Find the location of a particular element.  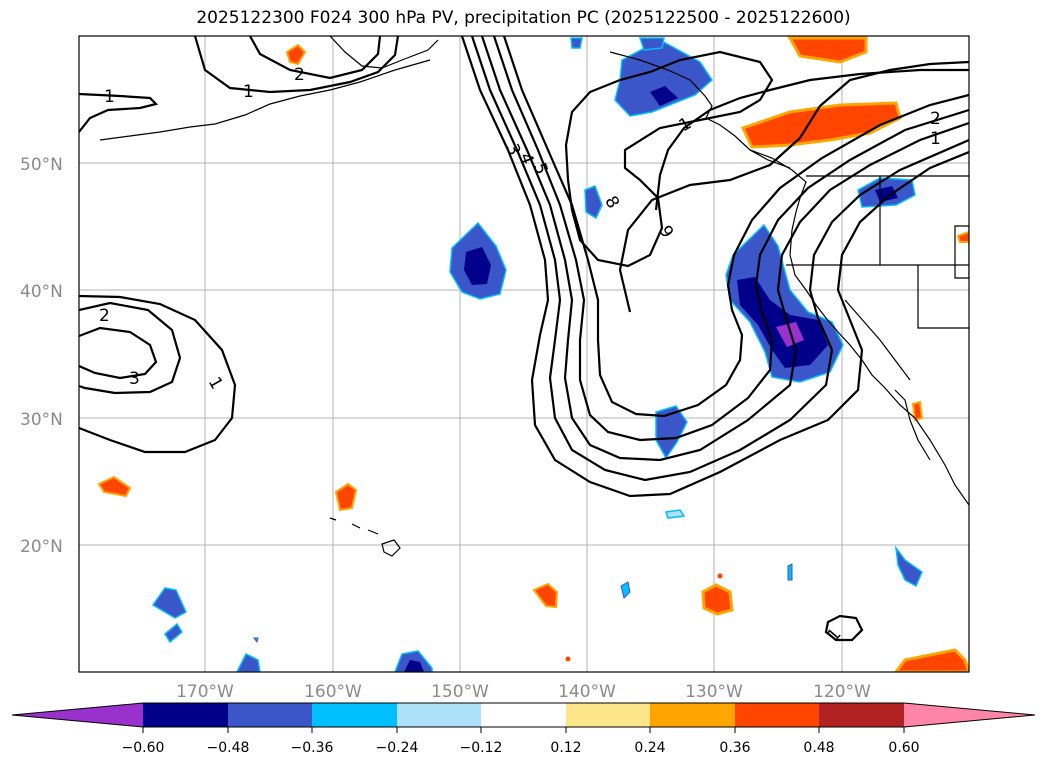

precip-pos-aleutian is located at coordinates (296, 54).